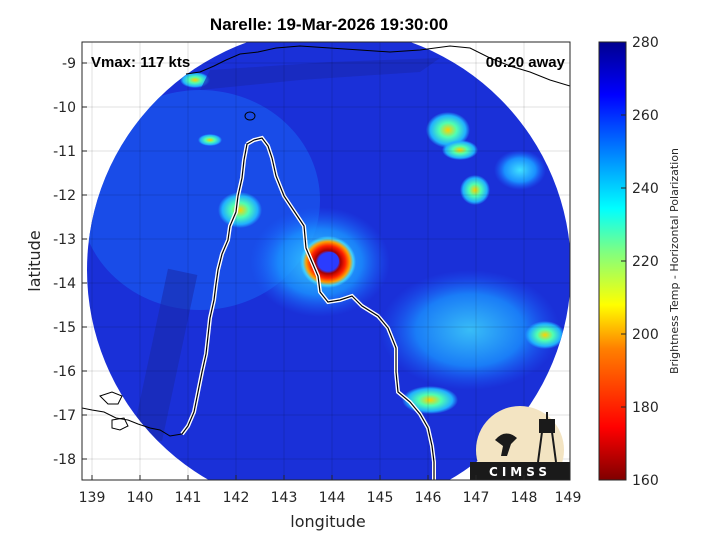 The height and width of the screenshot is (540, 720). I want to click on cyclone-eye, so click(330, 261).